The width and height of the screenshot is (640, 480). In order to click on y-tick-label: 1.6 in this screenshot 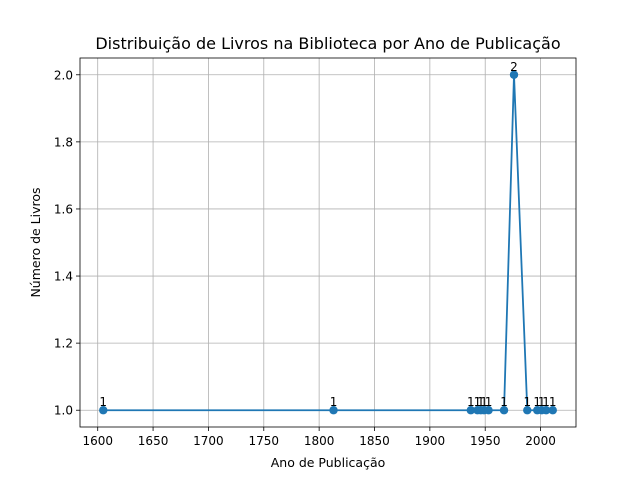, I will do `click(63, 209)`.